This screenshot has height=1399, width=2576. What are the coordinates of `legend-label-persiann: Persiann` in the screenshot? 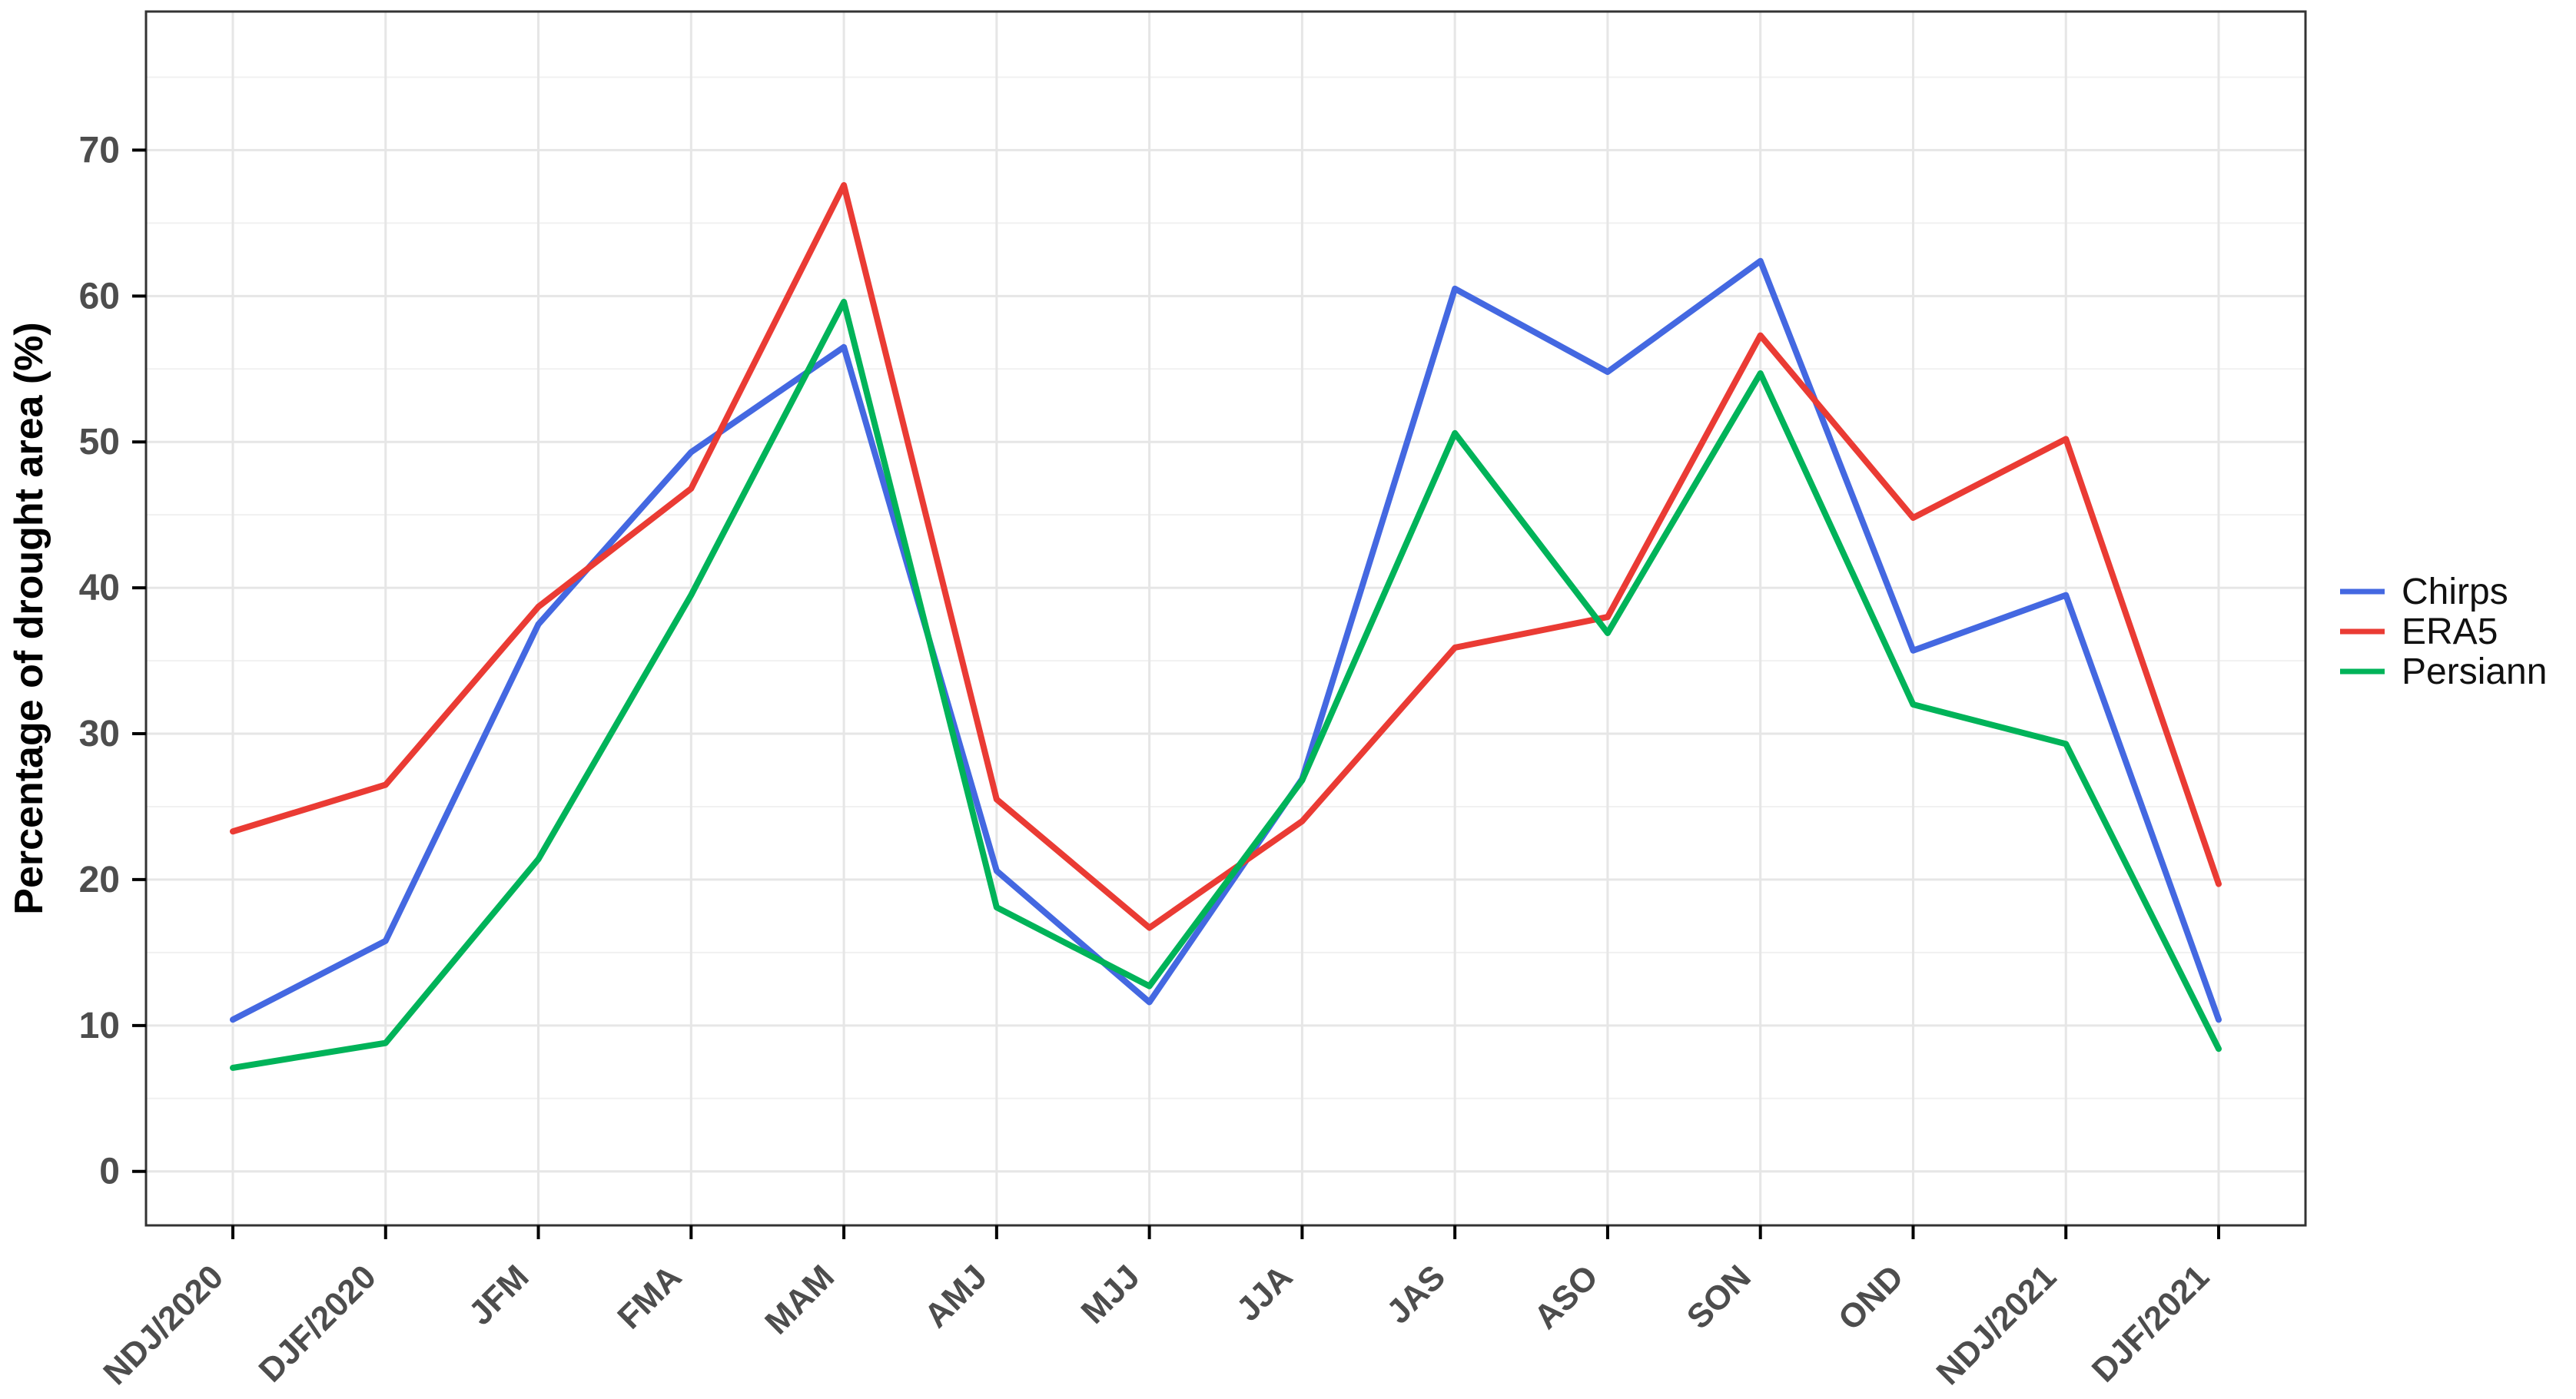 It's located at (2474, 672).